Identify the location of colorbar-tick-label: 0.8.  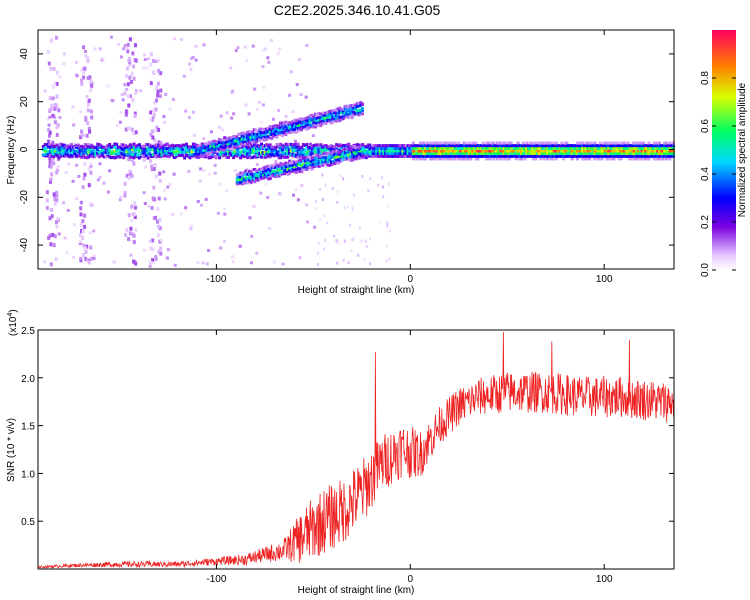
(705, 78).